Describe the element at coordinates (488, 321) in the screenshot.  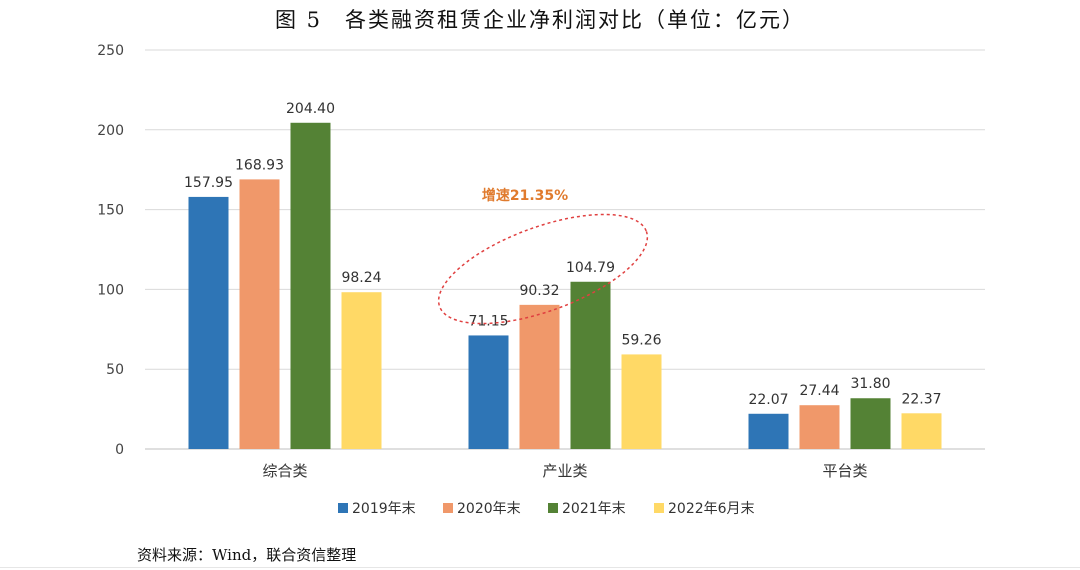
I see `data-label: 71.15` at that location.